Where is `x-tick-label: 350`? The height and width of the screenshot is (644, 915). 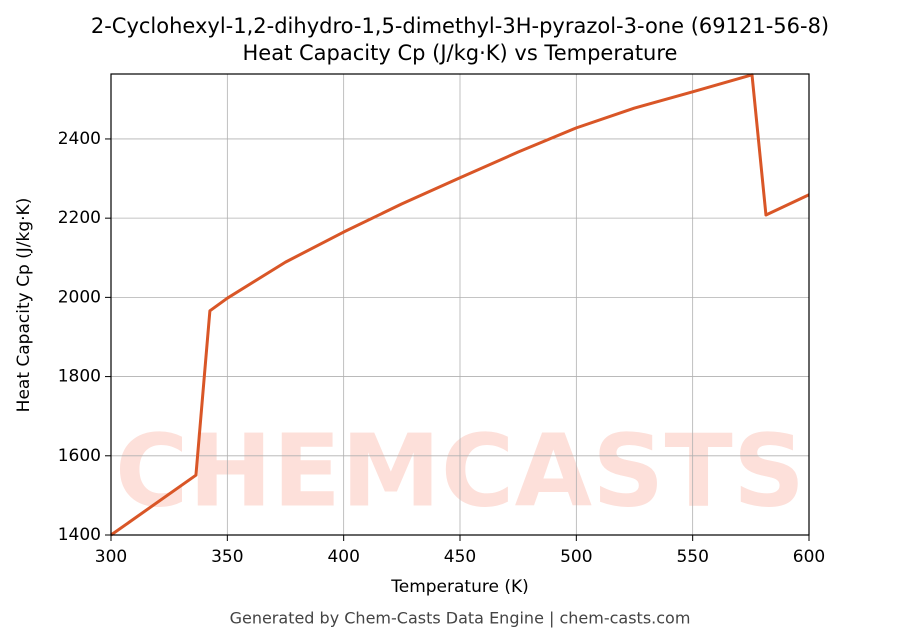 x-tick-label: 350 is located at coordinates (227, 557).